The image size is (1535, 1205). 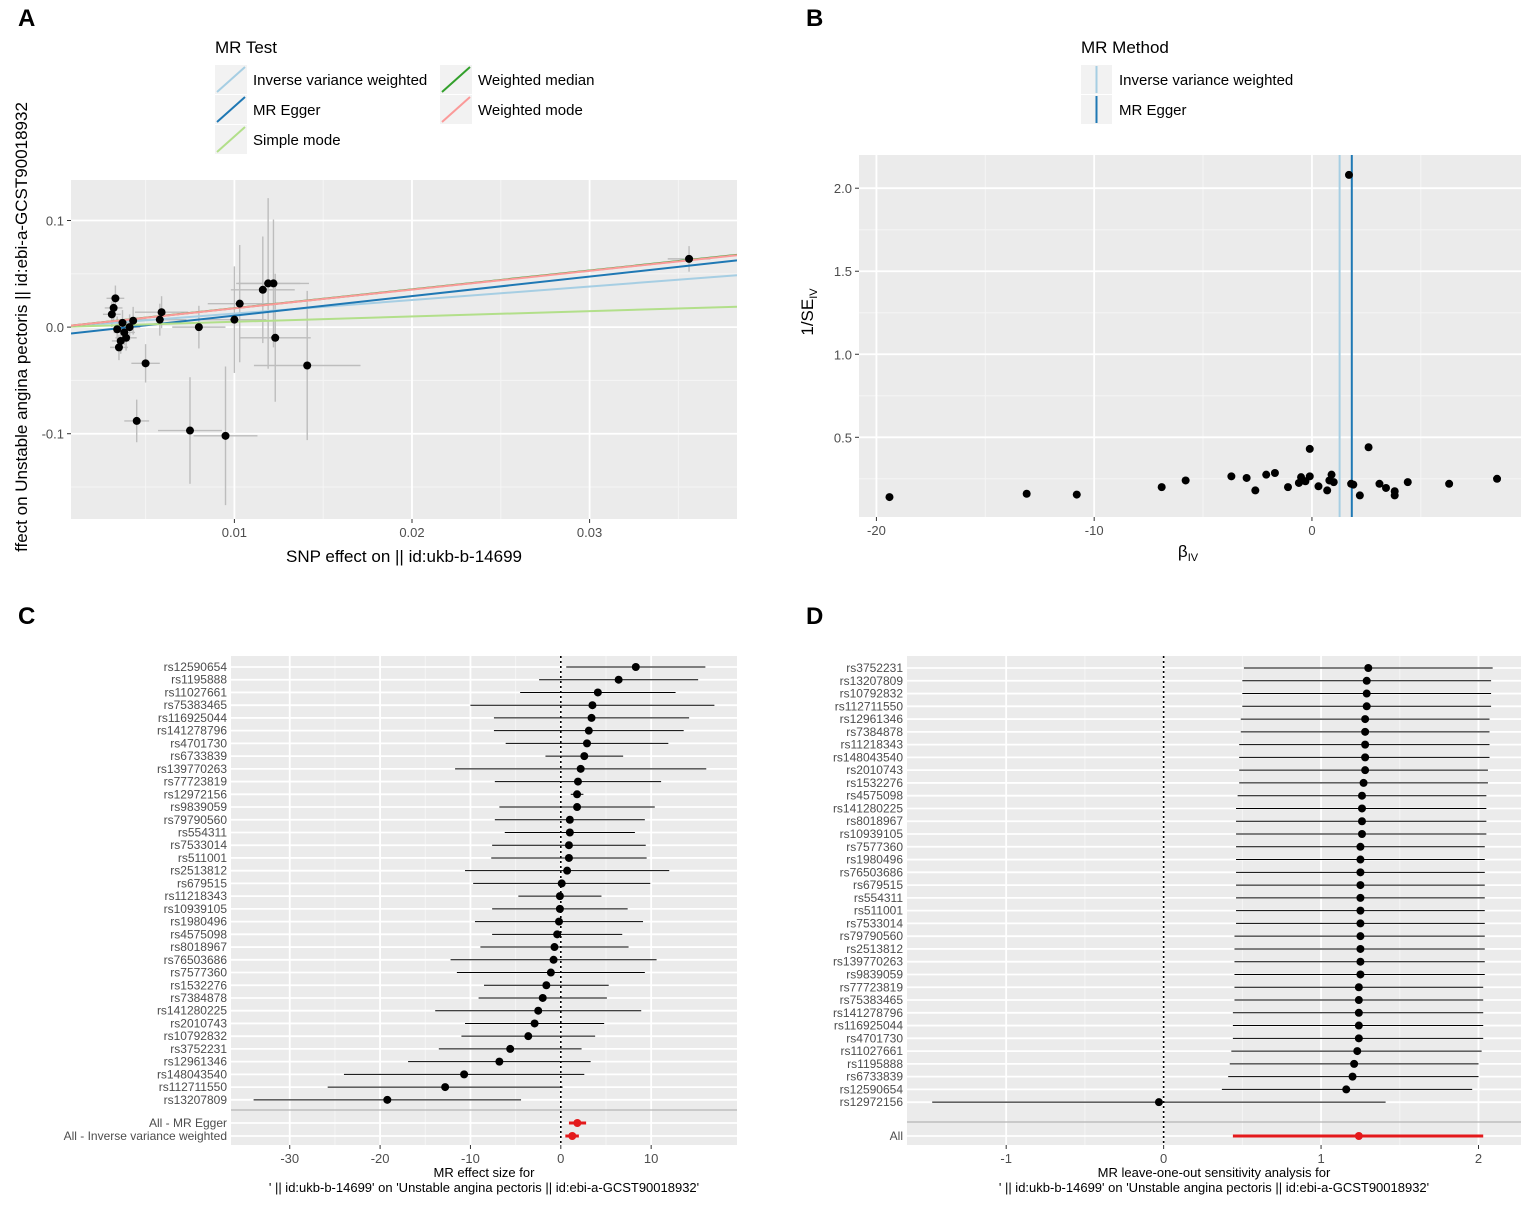 What do you see at coordinates (807, 317) in the screenshot?
I see `y-axis-title: 1/SE` at bounding box center [807, 317].